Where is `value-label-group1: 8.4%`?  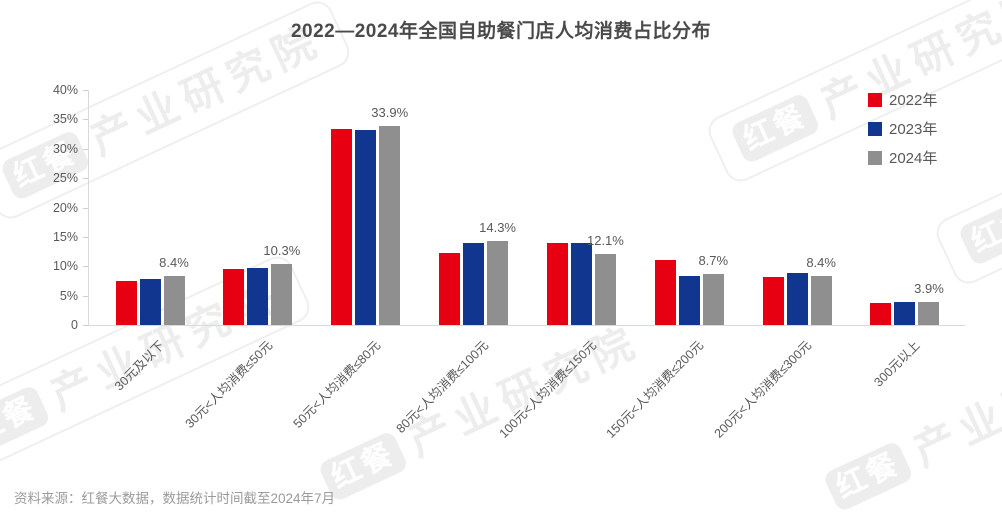
value-label-group1: 8.4% is located at coordinates (174, 262).